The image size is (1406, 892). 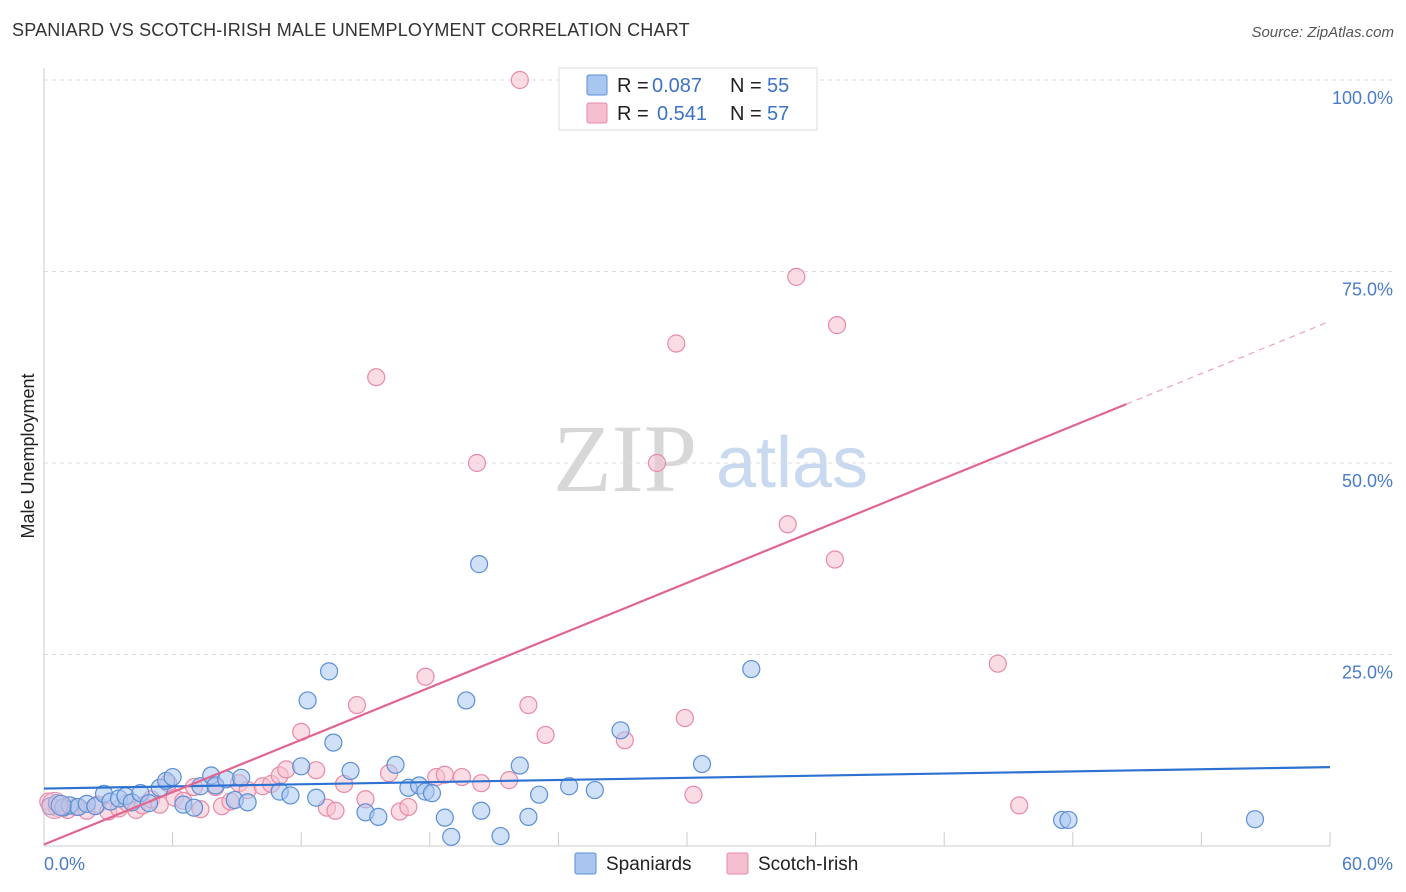 What do you see at coordinates (61, 805) in the screenshot?
I see `point-cluster-origin-spaniards` at bounding box center [61, 805].